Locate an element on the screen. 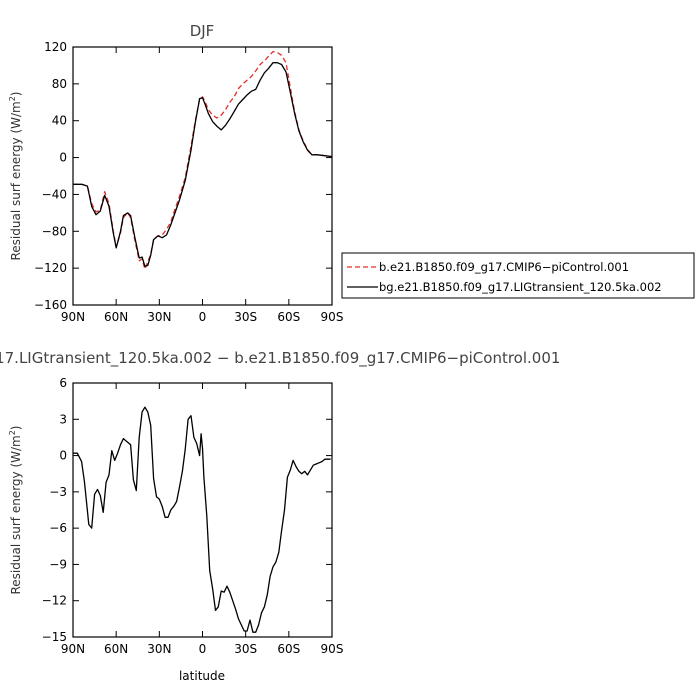 The height and width of the screenshot is (700, 700). bottom-plot-frame is located at coordinates (202, 510).